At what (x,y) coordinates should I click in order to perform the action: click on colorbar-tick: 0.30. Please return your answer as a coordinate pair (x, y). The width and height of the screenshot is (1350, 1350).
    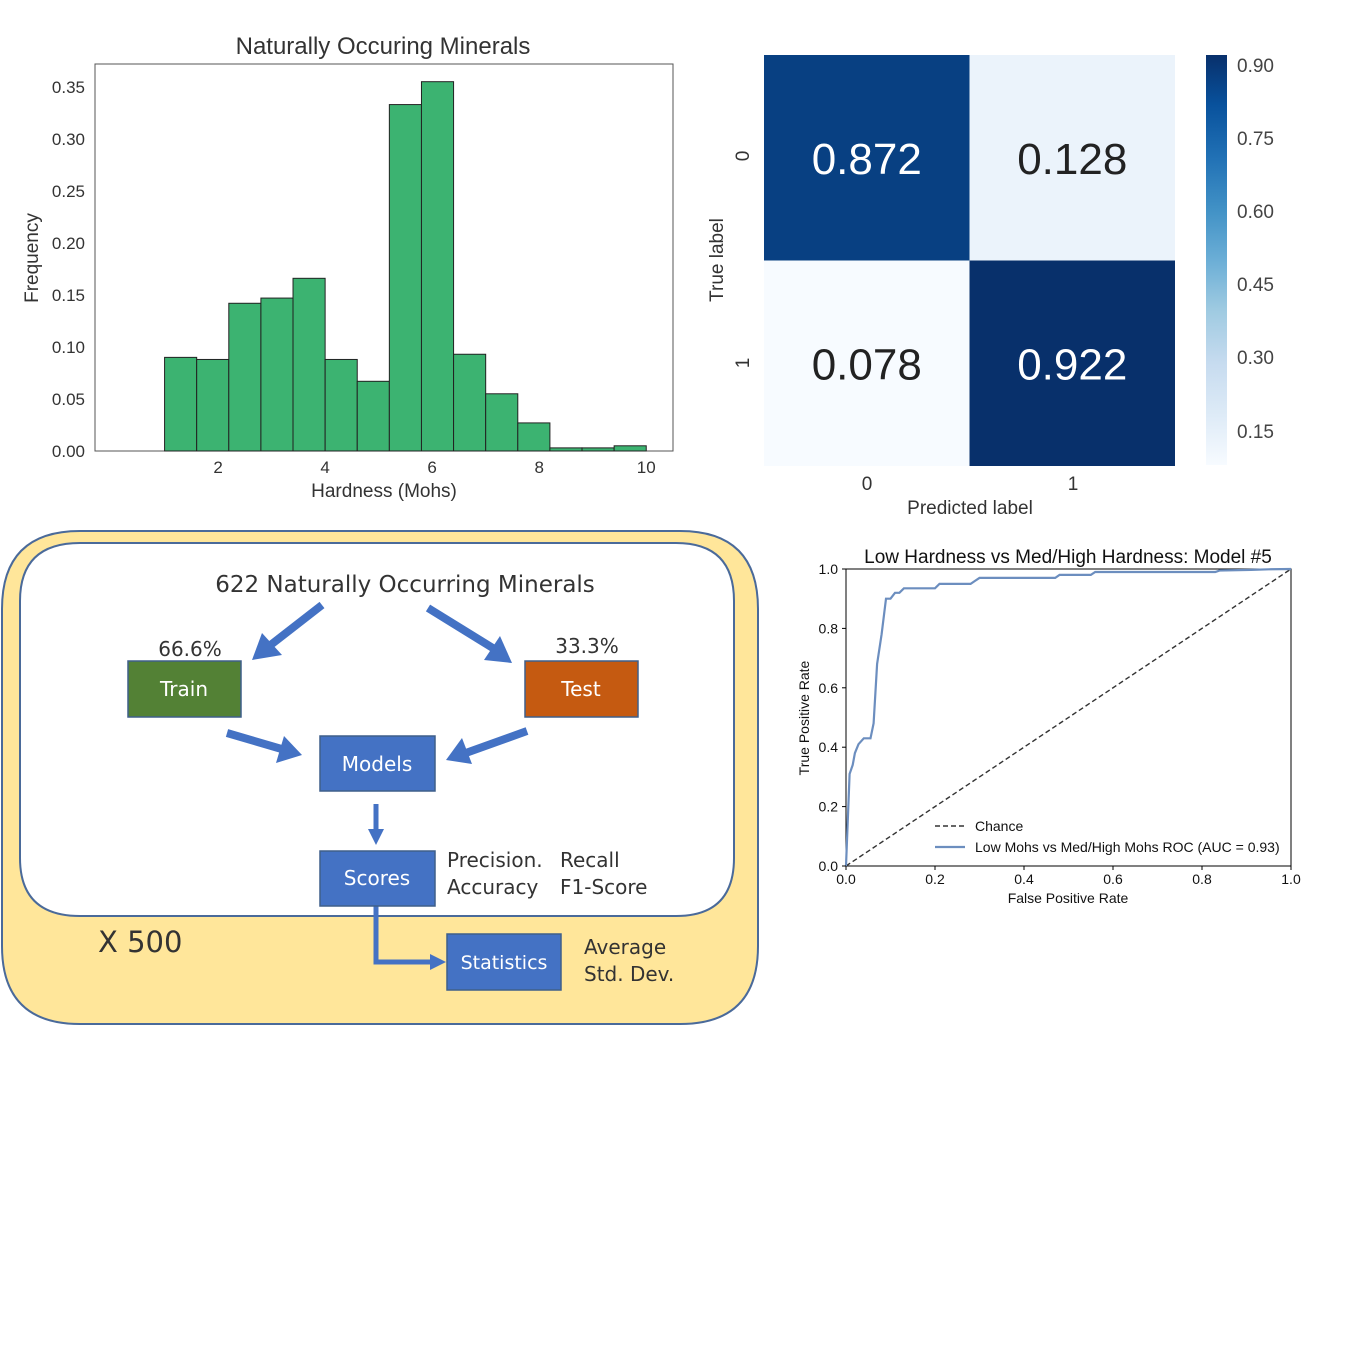
    Looking at the image, I should click on (1255, 358).